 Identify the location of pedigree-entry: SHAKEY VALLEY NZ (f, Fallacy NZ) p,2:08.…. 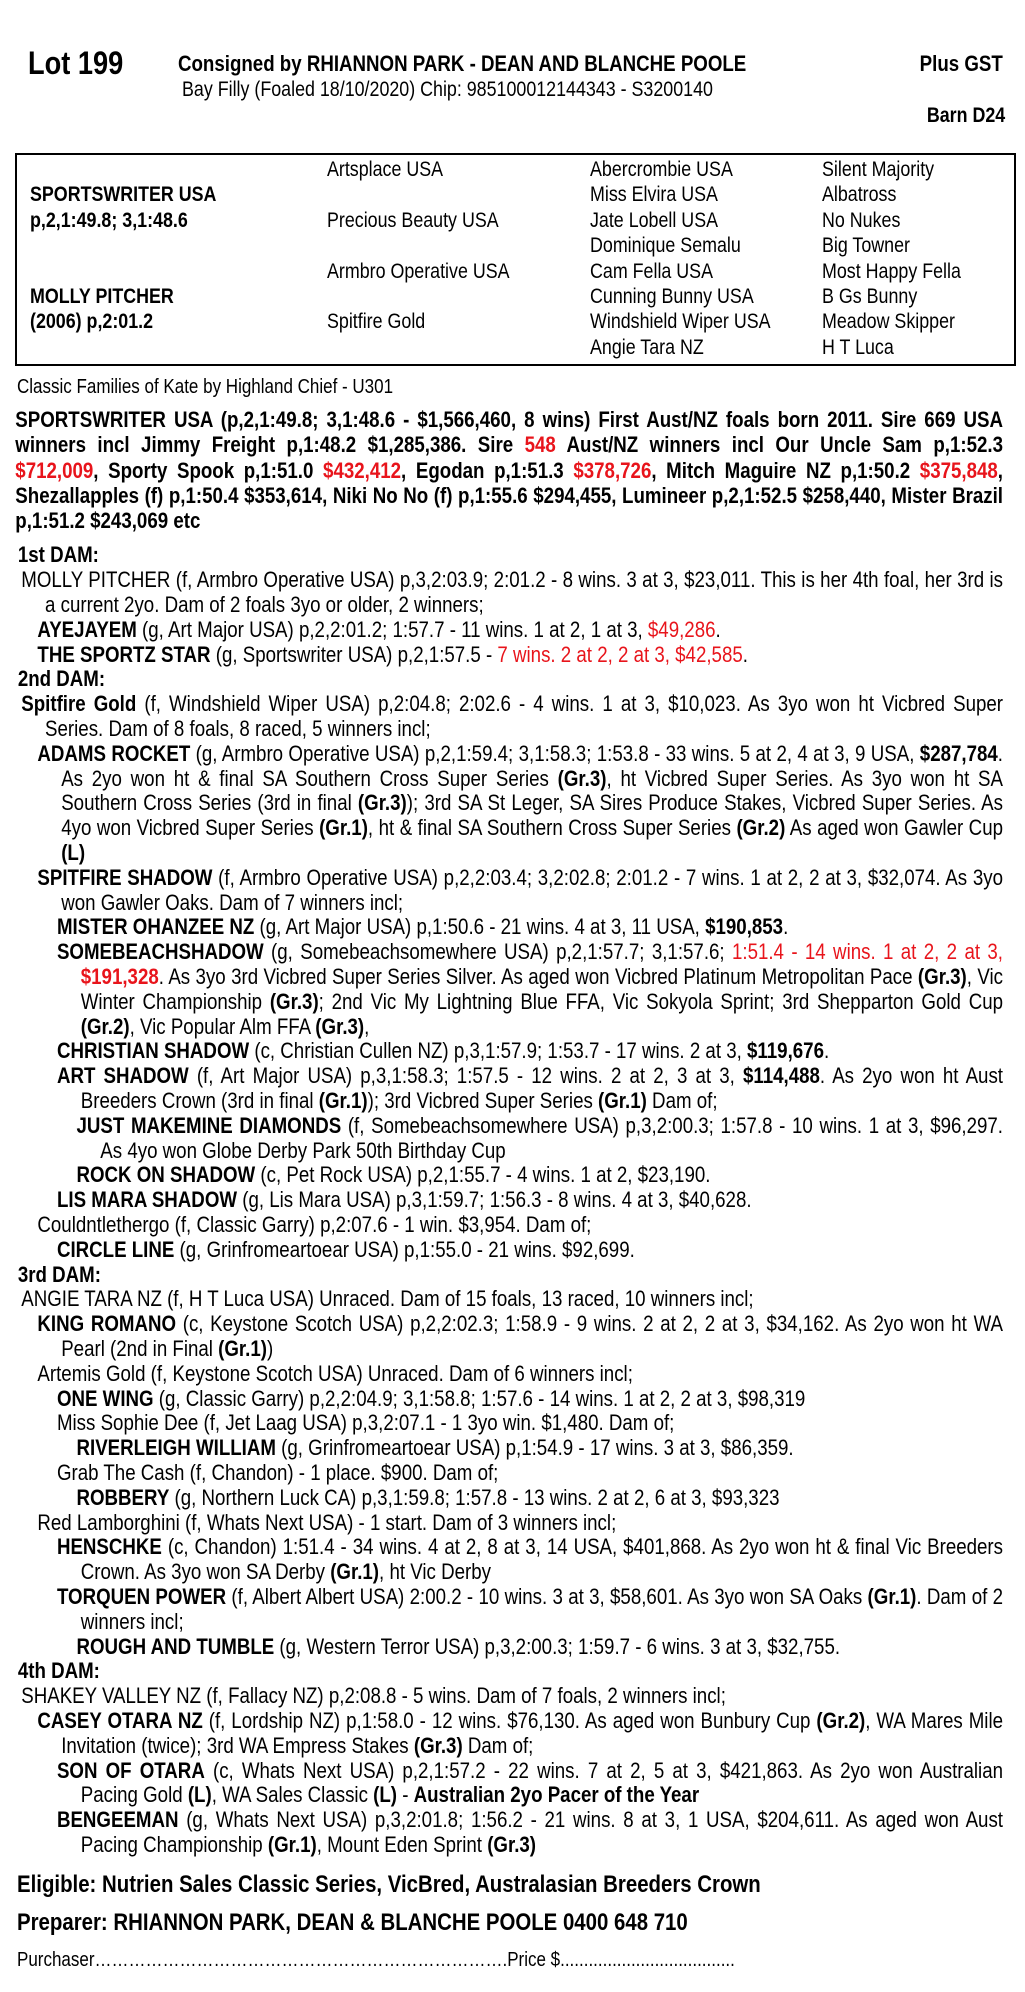
(501, 1696).